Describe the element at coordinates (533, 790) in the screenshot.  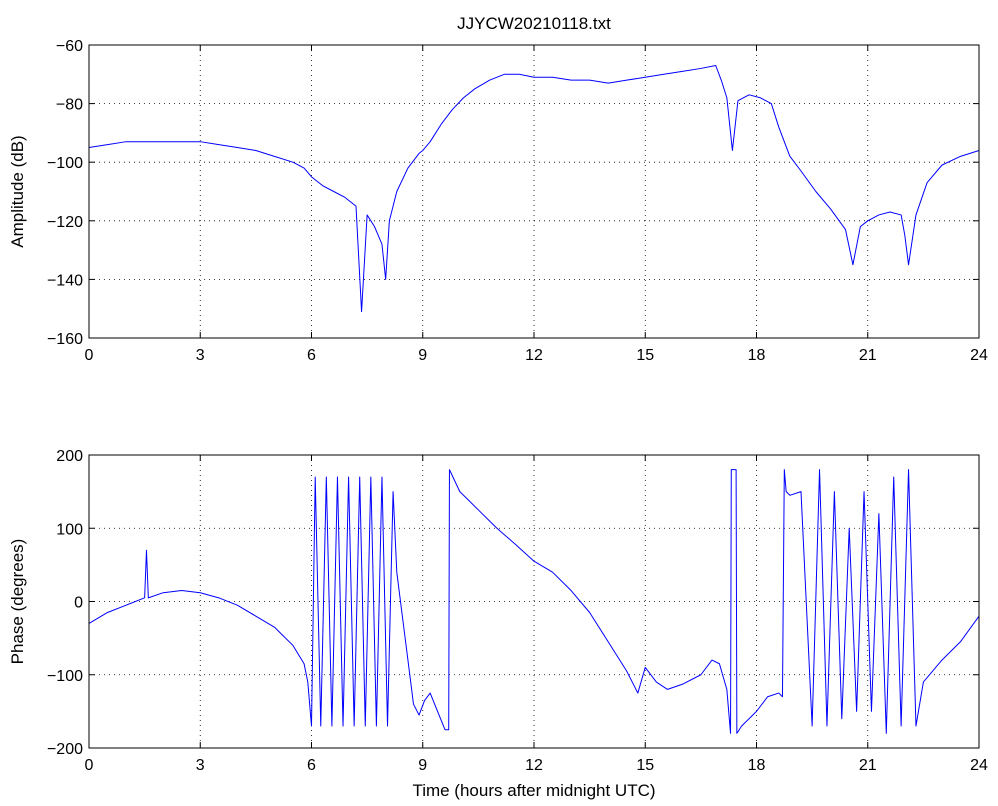
I see `x-axis-label: Time (hours after midnight UTC)` at that location.